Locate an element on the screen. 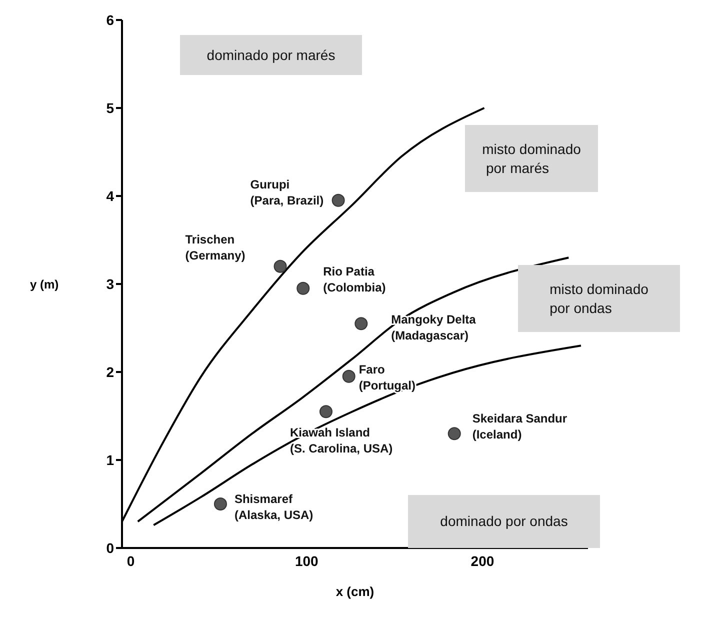 Image resolution: width=714 pixels, height=626 pixels. annotation: Faro (Portugal) is located at coordinates (387, 377).